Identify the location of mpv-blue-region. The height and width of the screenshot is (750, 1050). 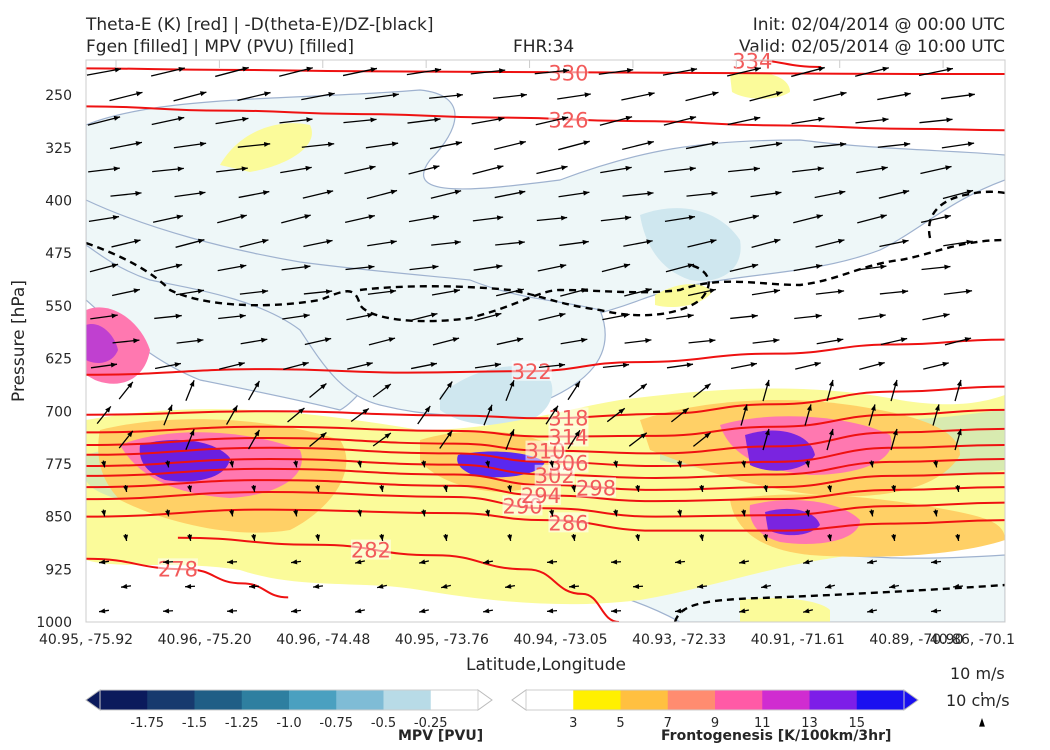
(690, 244).